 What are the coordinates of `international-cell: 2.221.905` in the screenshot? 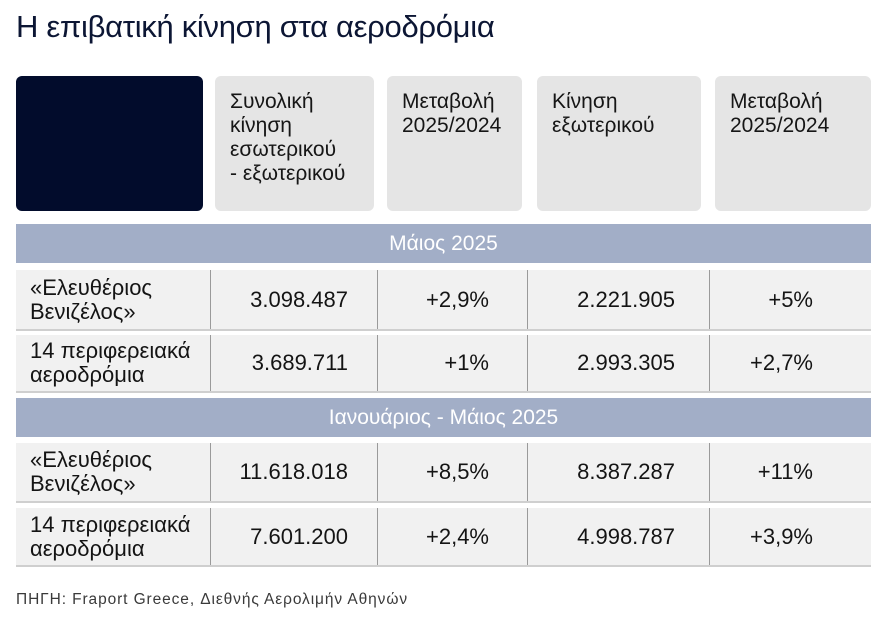 It's located at (618, 299).